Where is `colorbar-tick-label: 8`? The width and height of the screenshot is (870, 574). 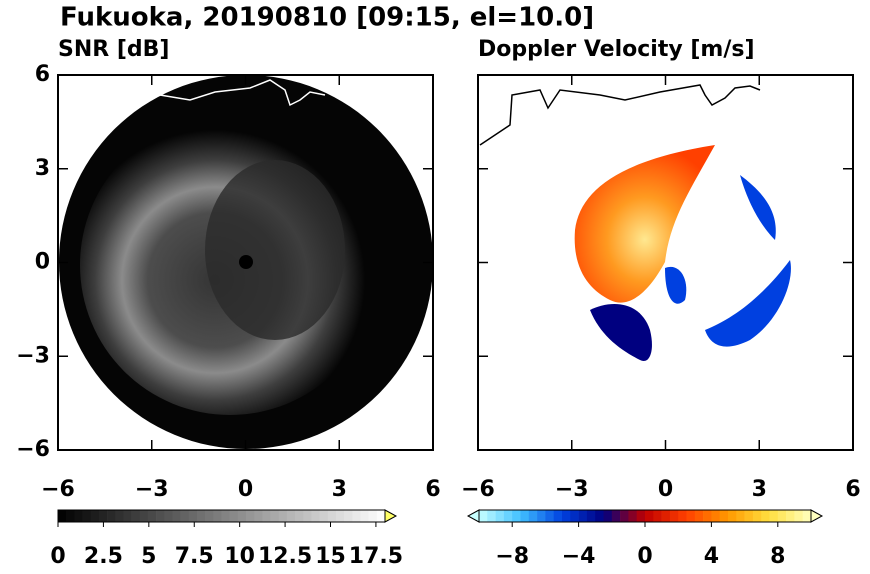 colorbar-tick-label: 8 is located at coordinates (777, 556).